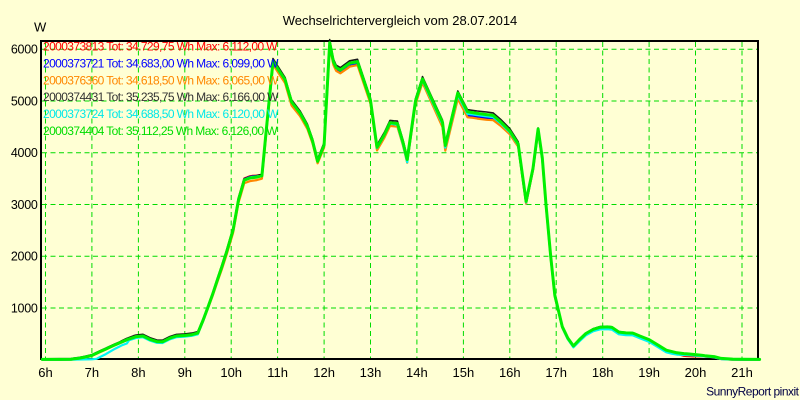 The height and width of the screenshot is (400, 800). Describe the element at coordinates (556, 372) in the screenshot. I see `svg-text: 17h` at that location.